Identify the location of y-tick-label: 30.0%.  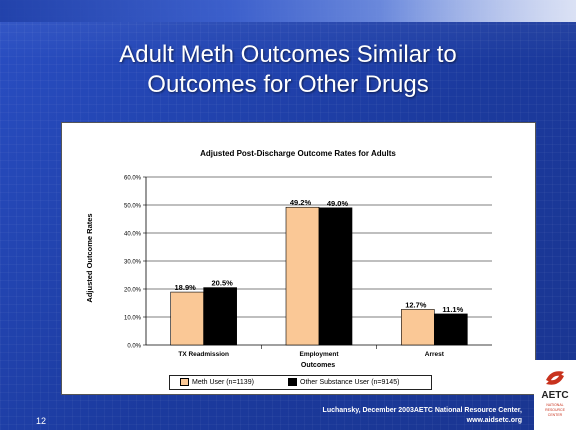
(133, 263).